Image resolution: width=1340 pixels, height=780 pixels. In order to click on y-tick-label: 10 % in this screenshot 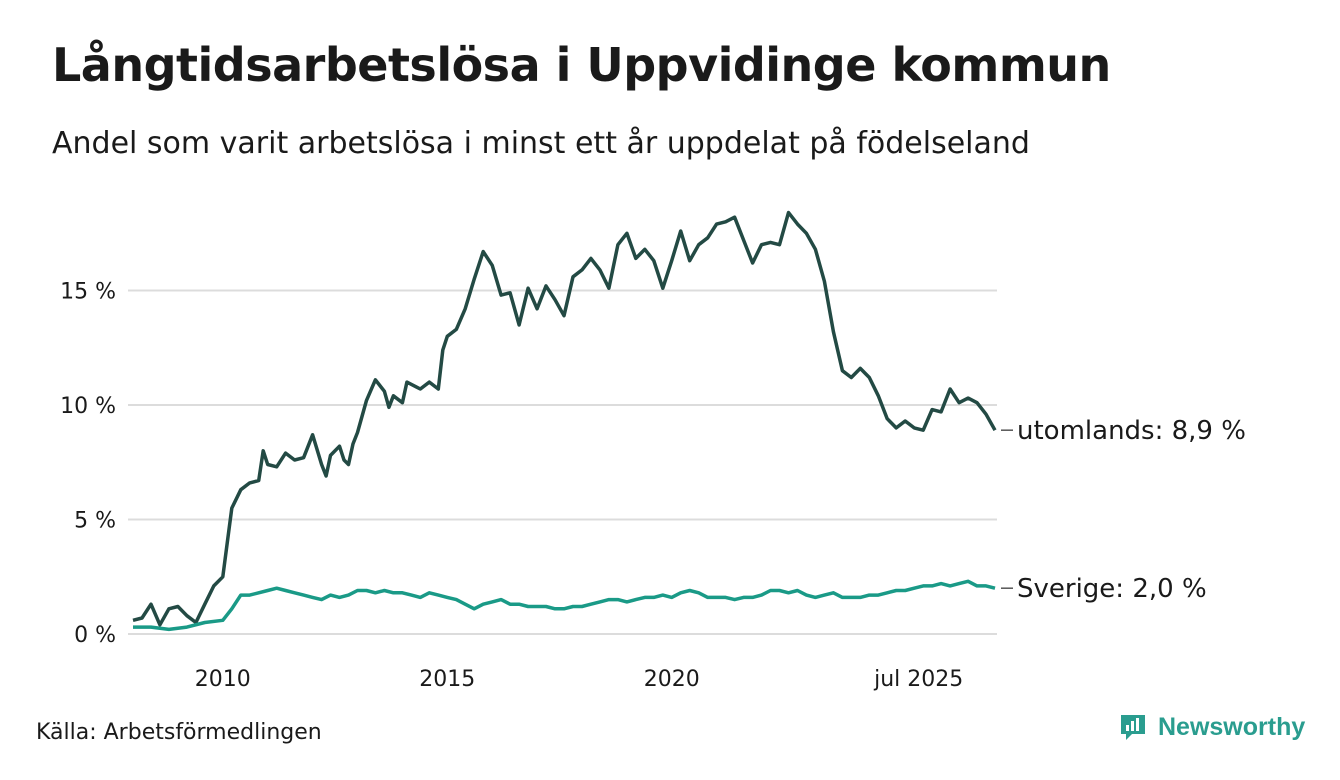, I will do `click(88, 406)`.